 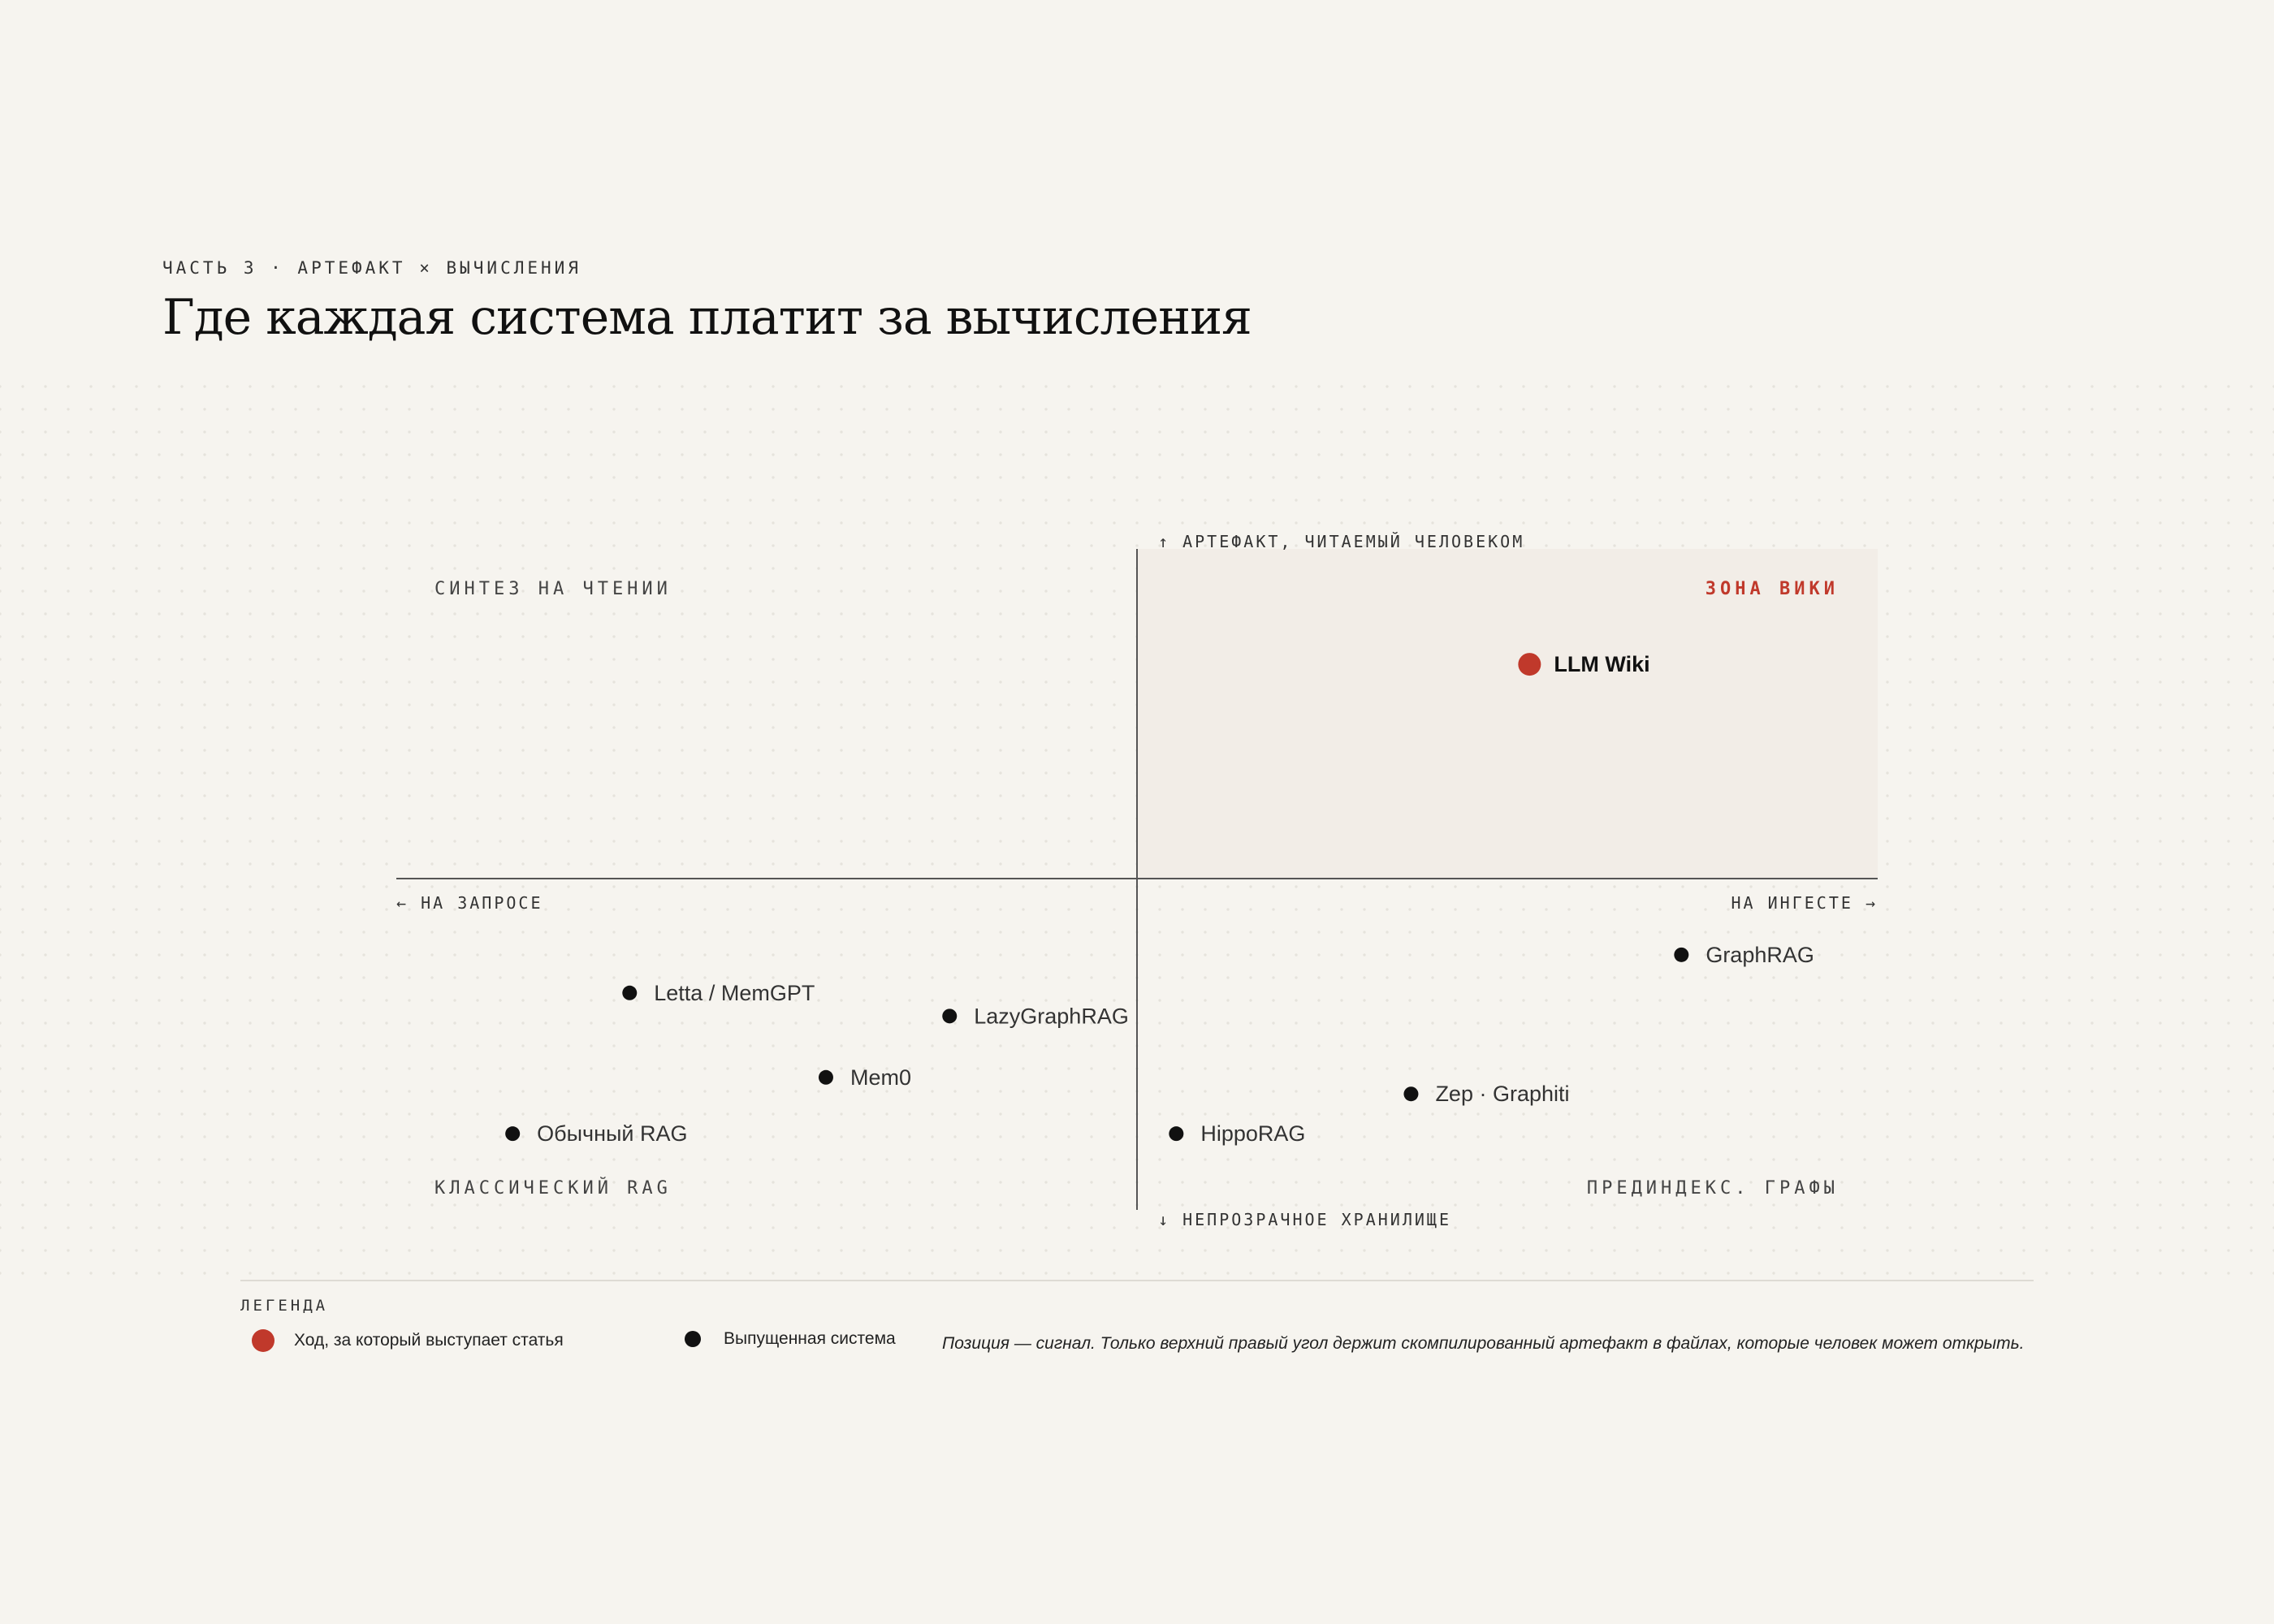 What do you see at coordinates (881, 1078) in the screenshot?
I see `point-label-mem0: Mem0` at bounding box center [881, 1078].